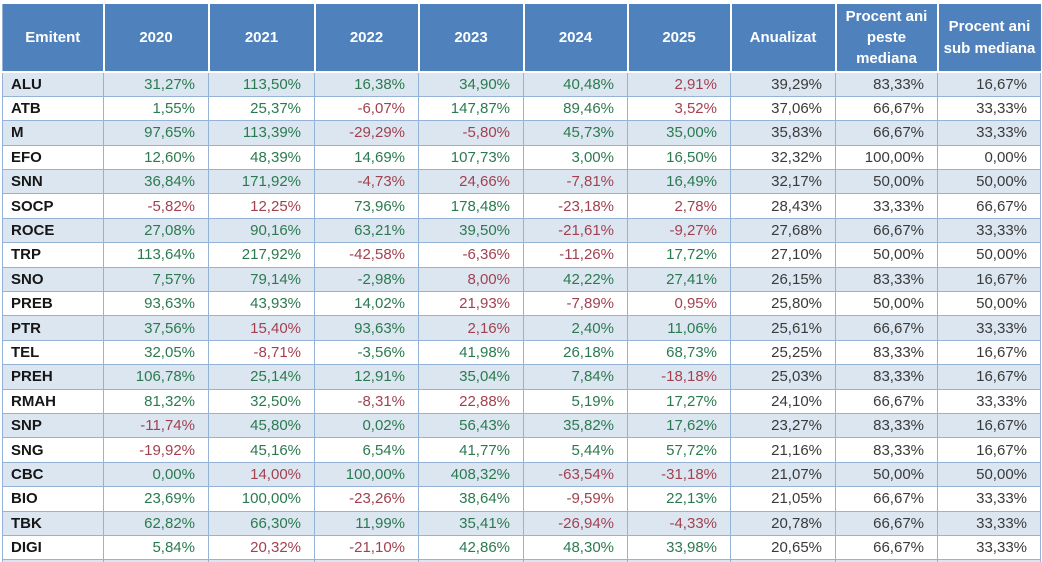 This screenshot has height=562, width=1042. What do you see at coordinates (679, 450) in the screenshot?
I see `value-cell: 57,72%` at bounding box center [679, 450].